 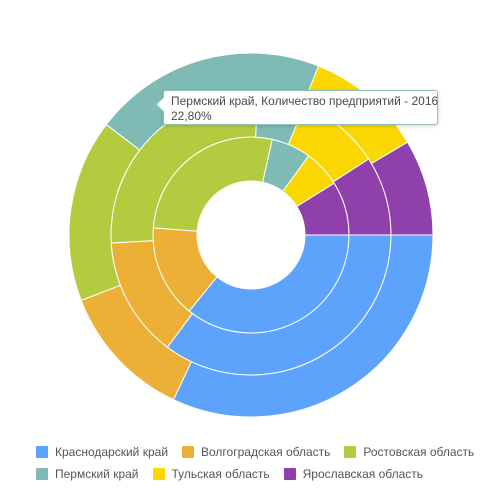 I want to click on legend-label: Ростовская область, so click(x=419, y=452).